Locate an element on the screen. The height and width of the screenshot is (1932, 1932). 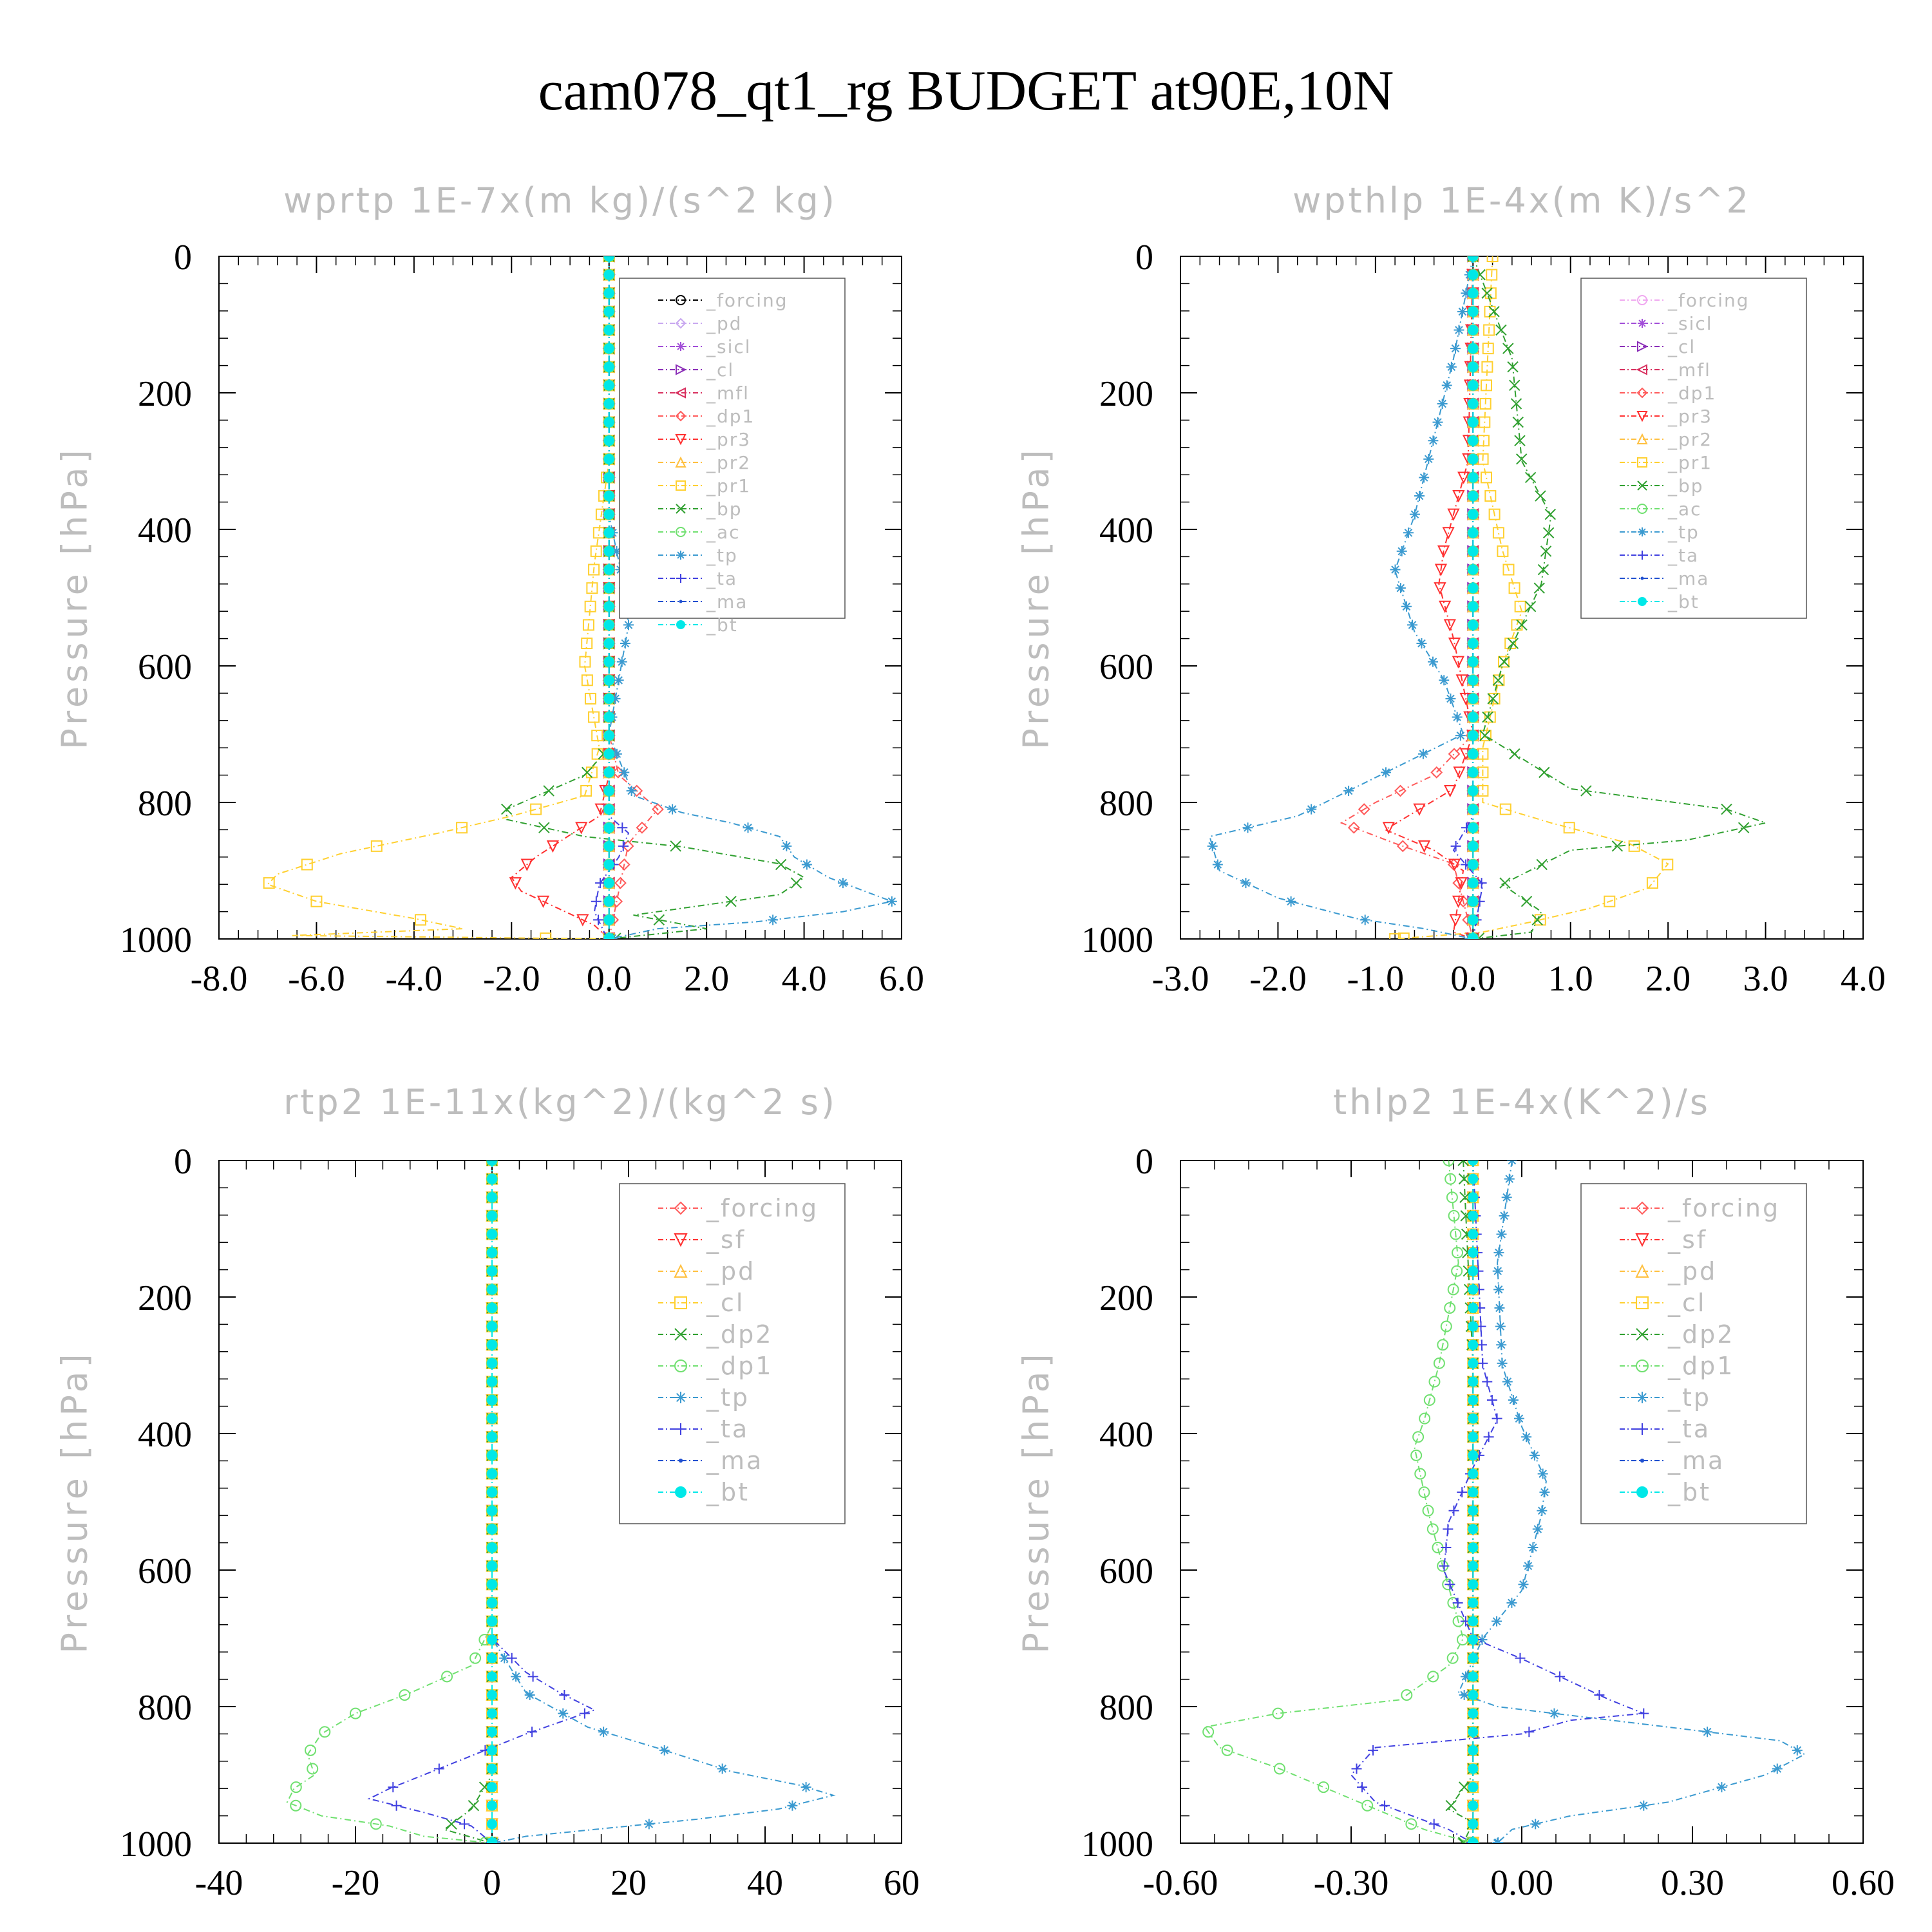
legend-label: _dp1 is located at coordinates (730, 416).